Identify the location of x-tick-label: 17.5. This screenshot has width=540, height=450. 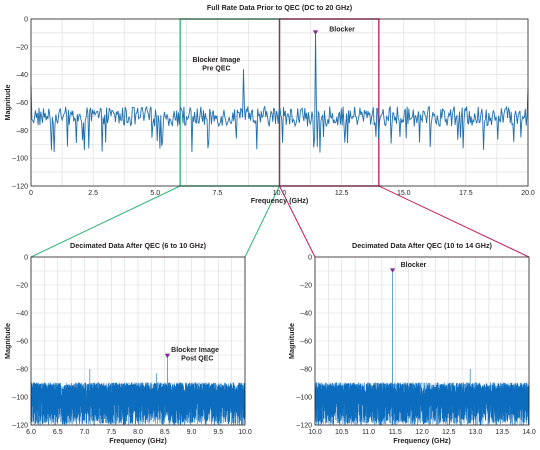
(466, 193).